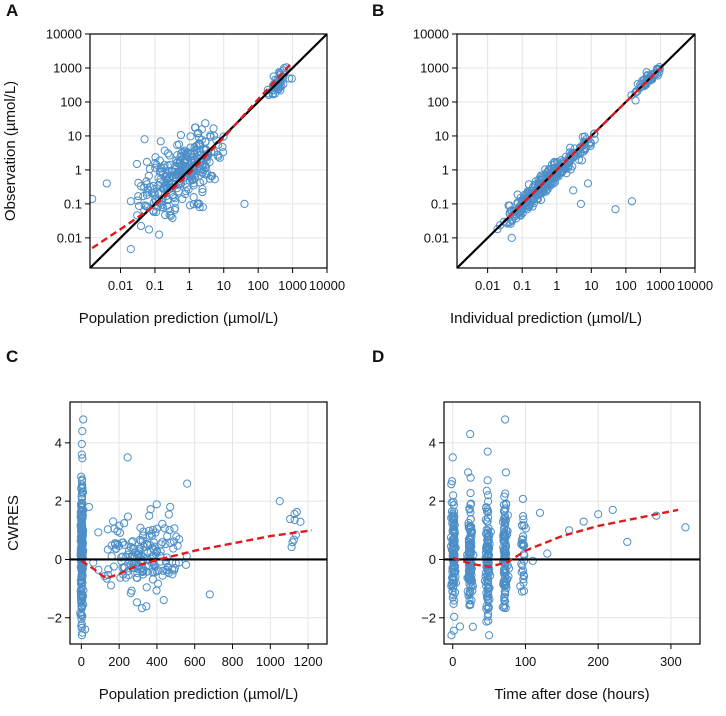  What do you see at coordinates (452, 661) in the screenshot?
I see `x-tick-label: 0` at bounding box center [452, 661].